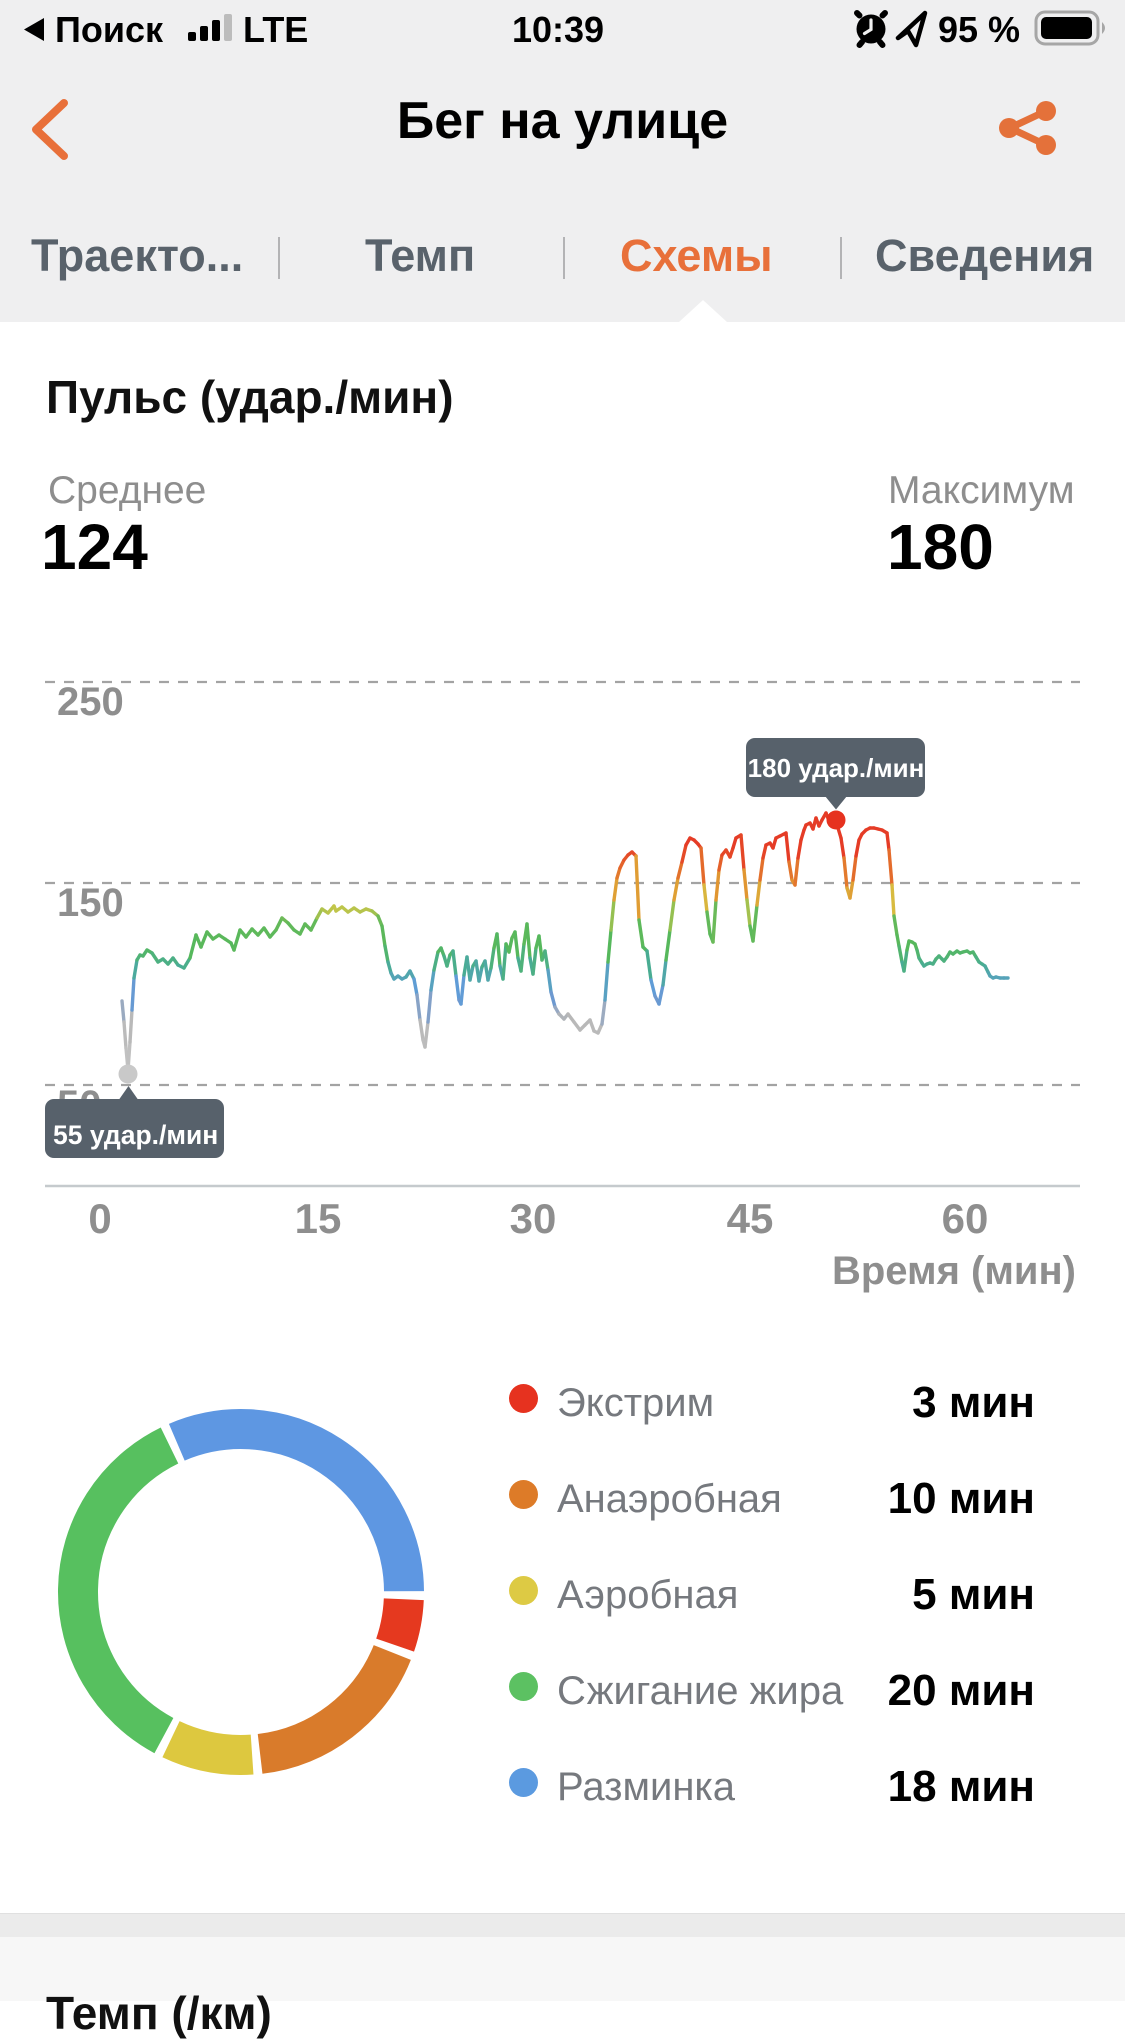 This screenshot has height=2040, width=1125. Describe the element at coordinates (965, 1218) in the screenshot. I see `svg-text: 60` at that location.